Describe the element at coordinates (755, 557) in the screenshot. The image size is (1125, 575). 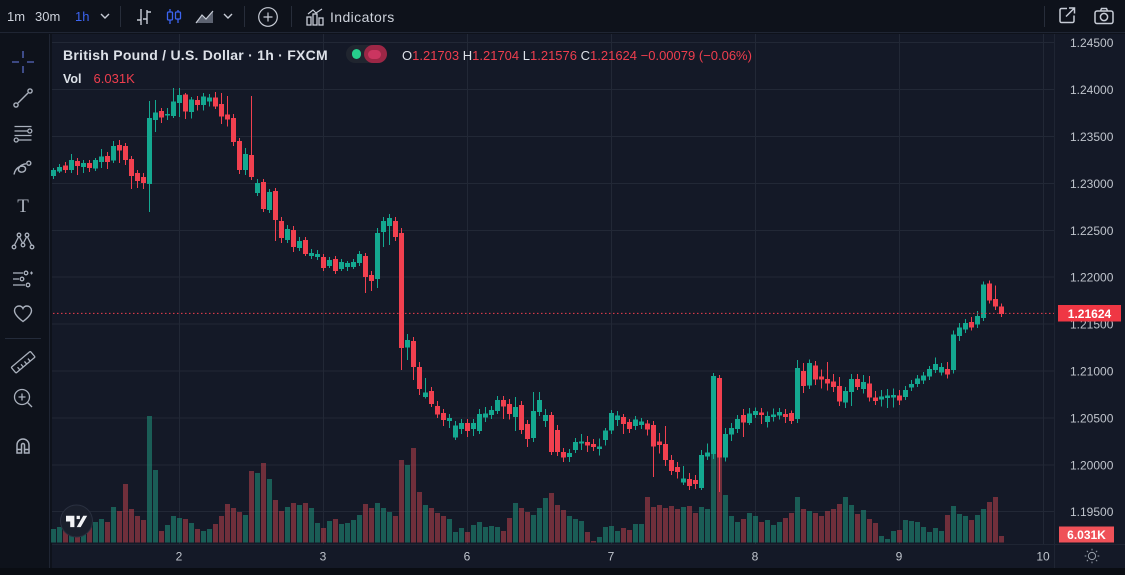
I see `svg-text: 8` at that location.